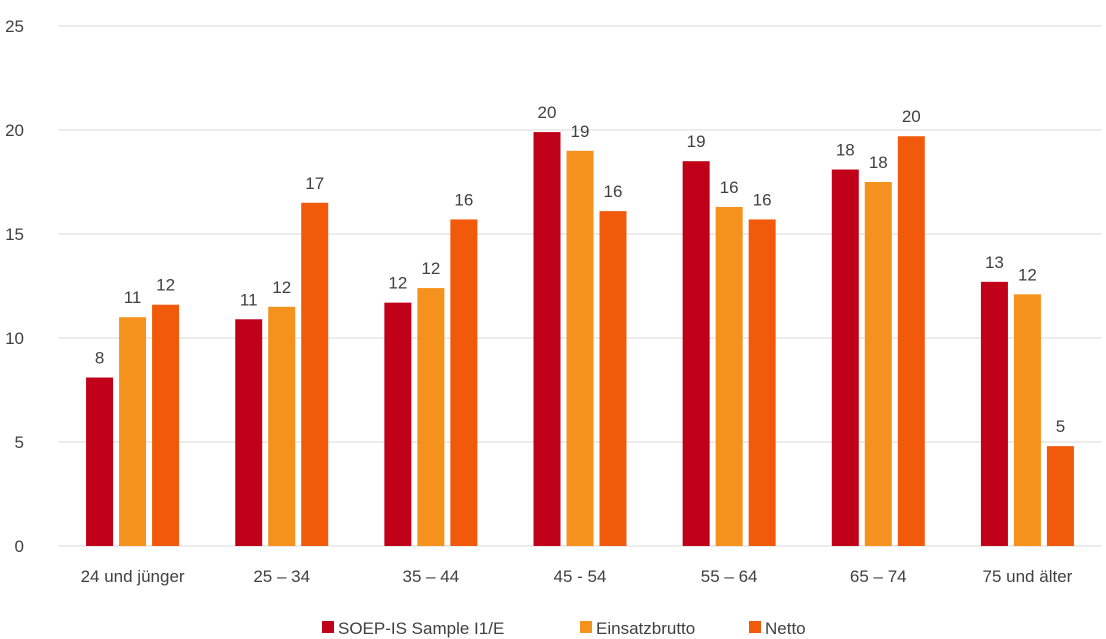  What do you see at coordinates (14, 338) in the screenshot?
I see `y-tick-label: 10` at bounding box center [14, 338].